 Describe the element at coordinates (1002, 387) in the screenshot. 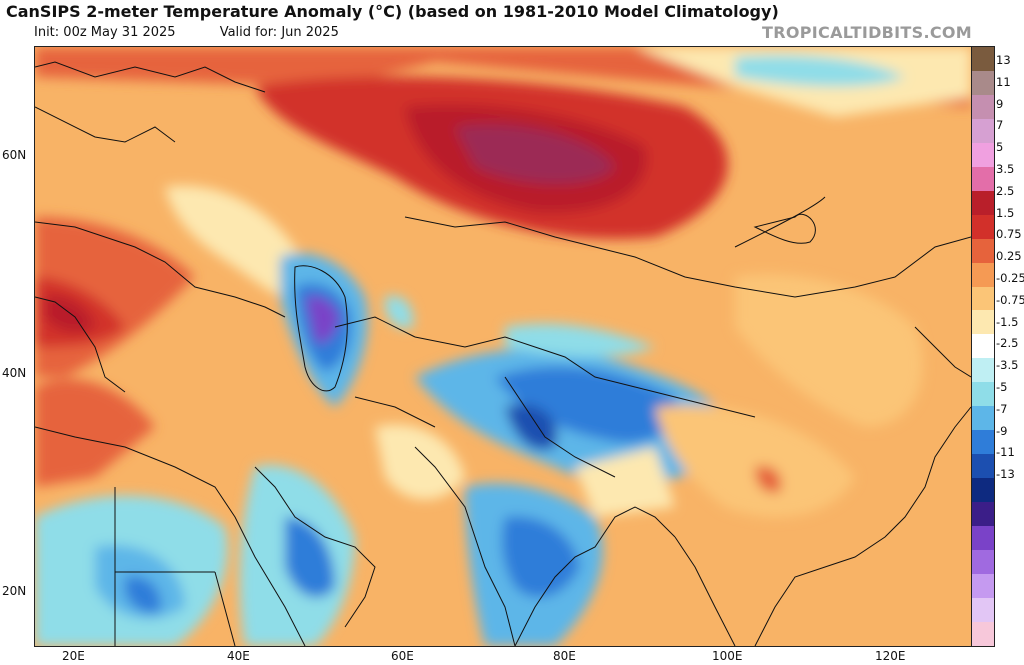

I see `colorbar-label: -5` at that location.